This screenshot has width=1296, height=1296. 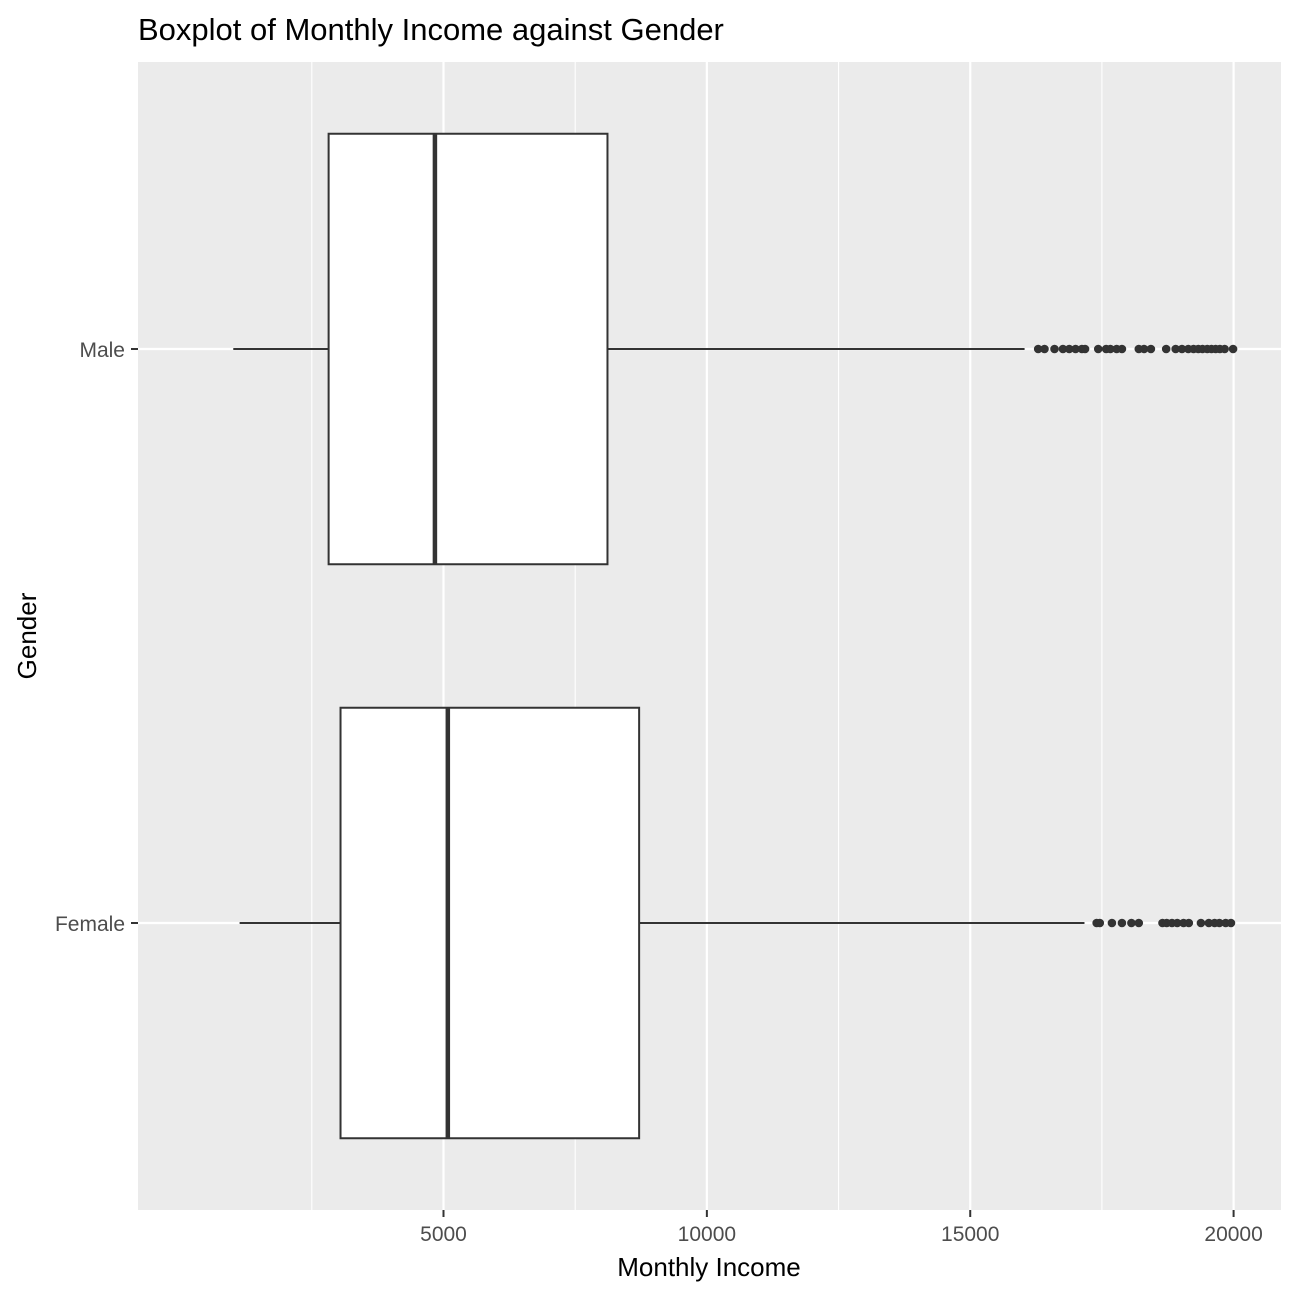 What do you see at coordinates (841, 1228) in the screenshot?
I see `x-axis: 5000 10000 15000 20000` at bounding box center [841, 1228].